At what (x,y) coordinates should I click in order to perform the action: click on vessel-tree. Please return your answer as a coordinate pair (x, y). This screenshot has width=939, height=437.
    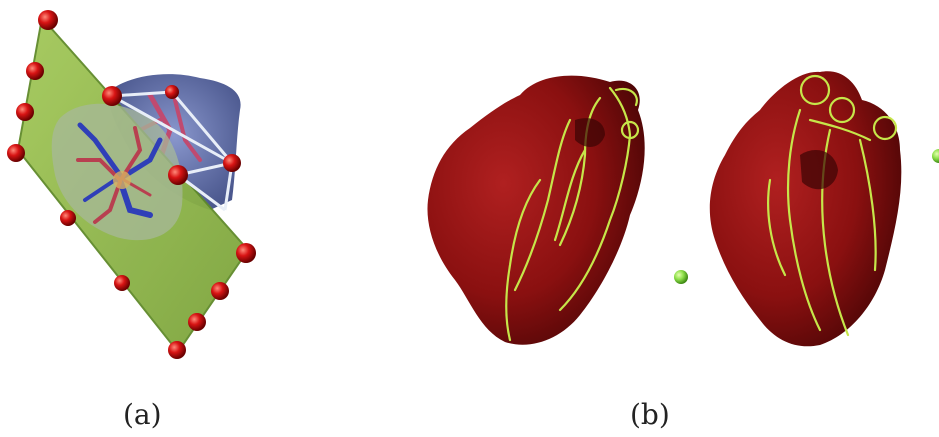
    Looking at the image, I should click on (119, 173).